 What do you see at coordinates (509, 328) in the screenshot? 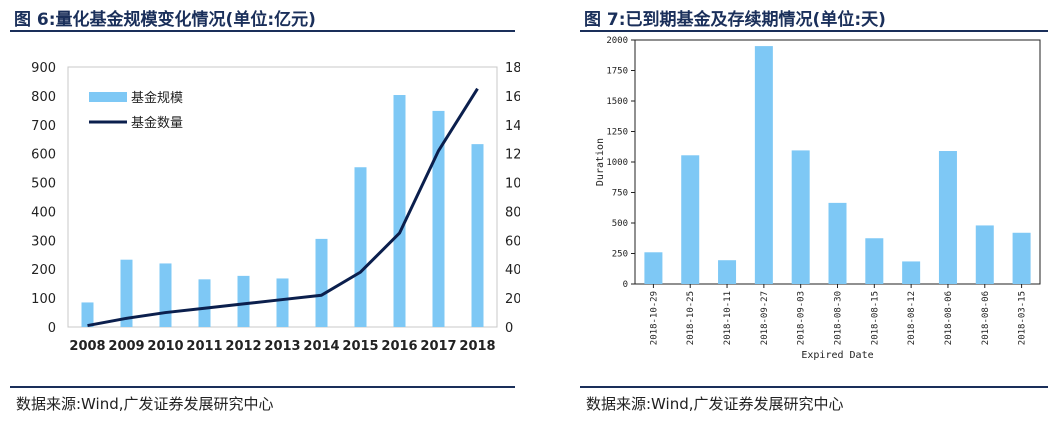
I see `right-axis-tick-label: 0` at bounding box center [509, 328].